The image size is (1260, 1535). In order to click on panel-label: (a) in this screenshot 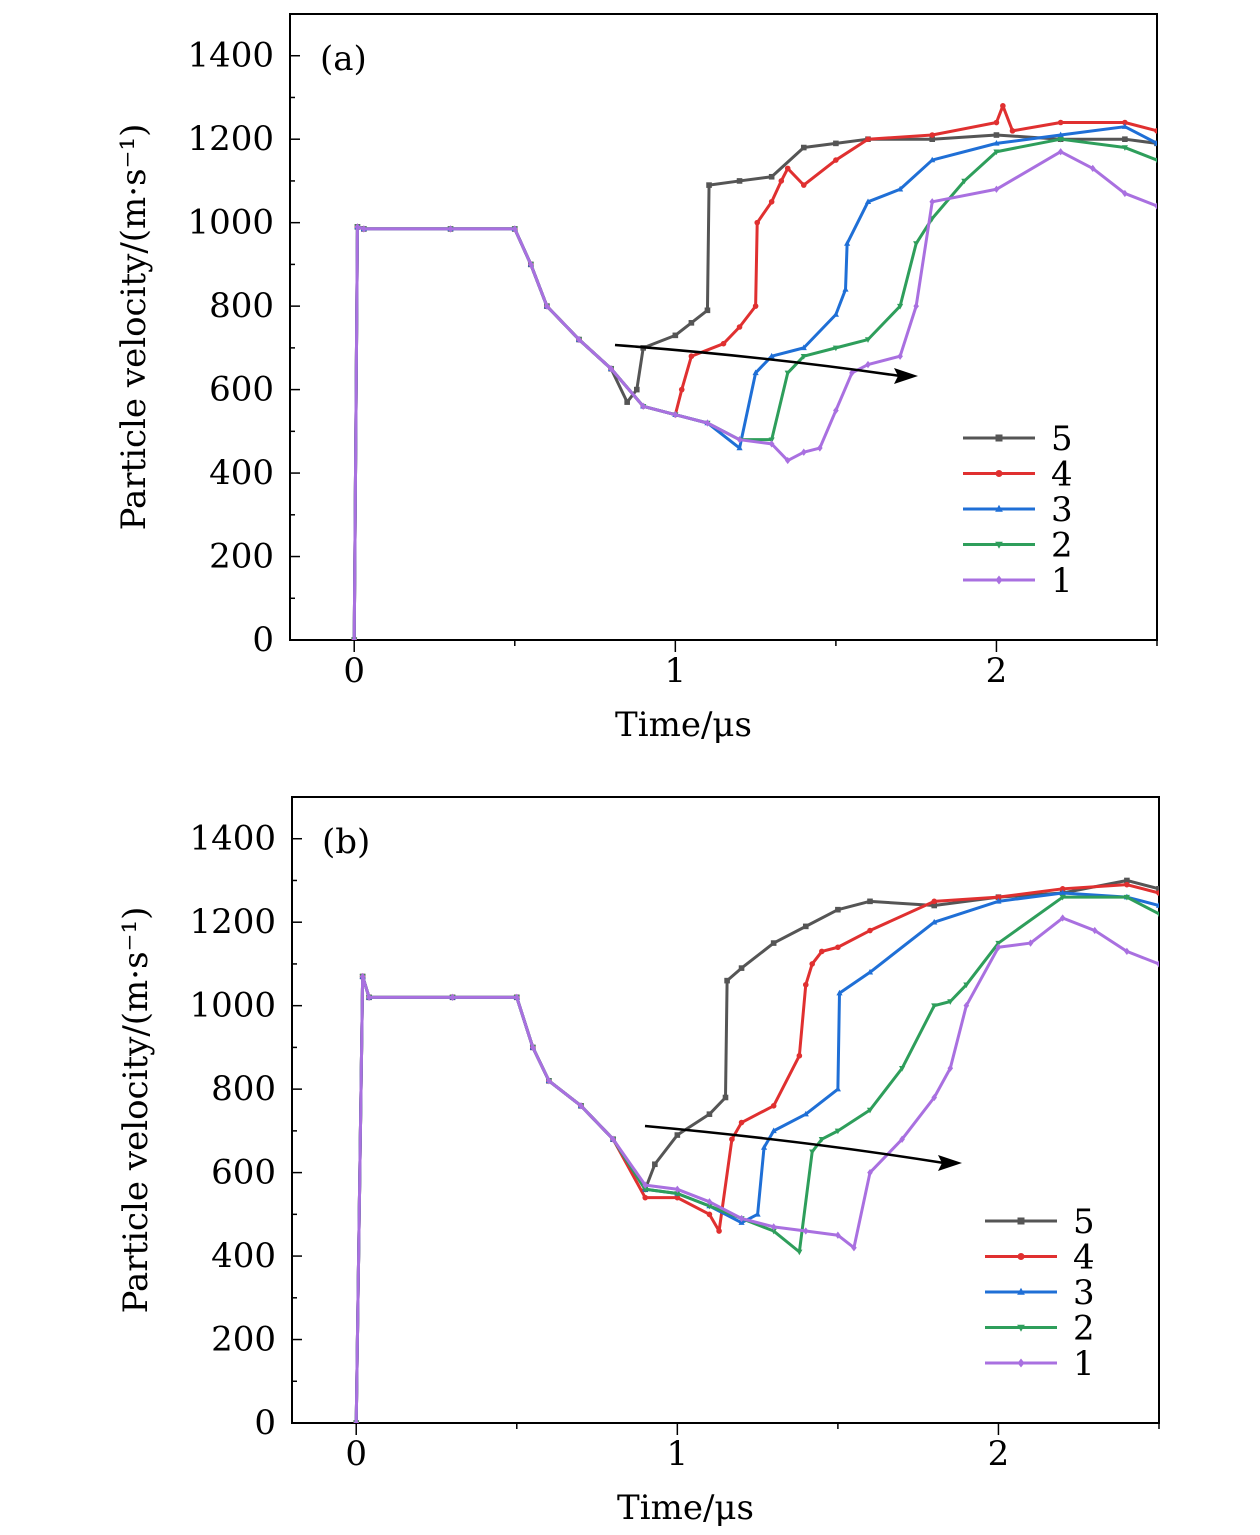, I will do `click(343, 59)`.